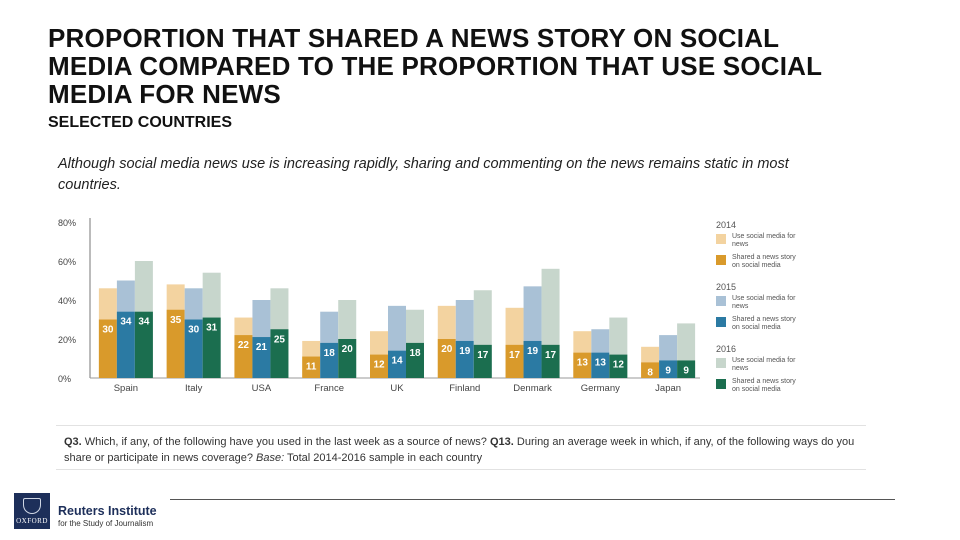 This screenshot has width=960, height=540. I want to click on logo-wordmark: OXFORD, so click(32, 521).